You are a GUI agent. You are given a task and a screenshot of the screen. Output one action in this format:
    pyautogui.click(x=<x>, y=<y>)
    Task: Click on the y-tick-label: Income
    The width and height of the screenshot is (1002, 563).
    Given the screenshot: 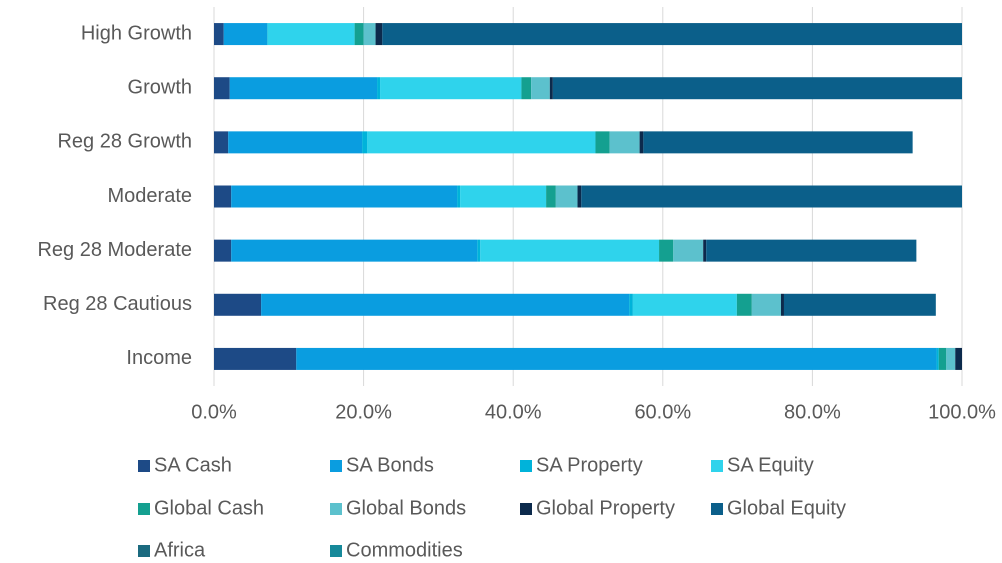 What is the action you would take?
    pyautogui.click(x=159, y=358)
    